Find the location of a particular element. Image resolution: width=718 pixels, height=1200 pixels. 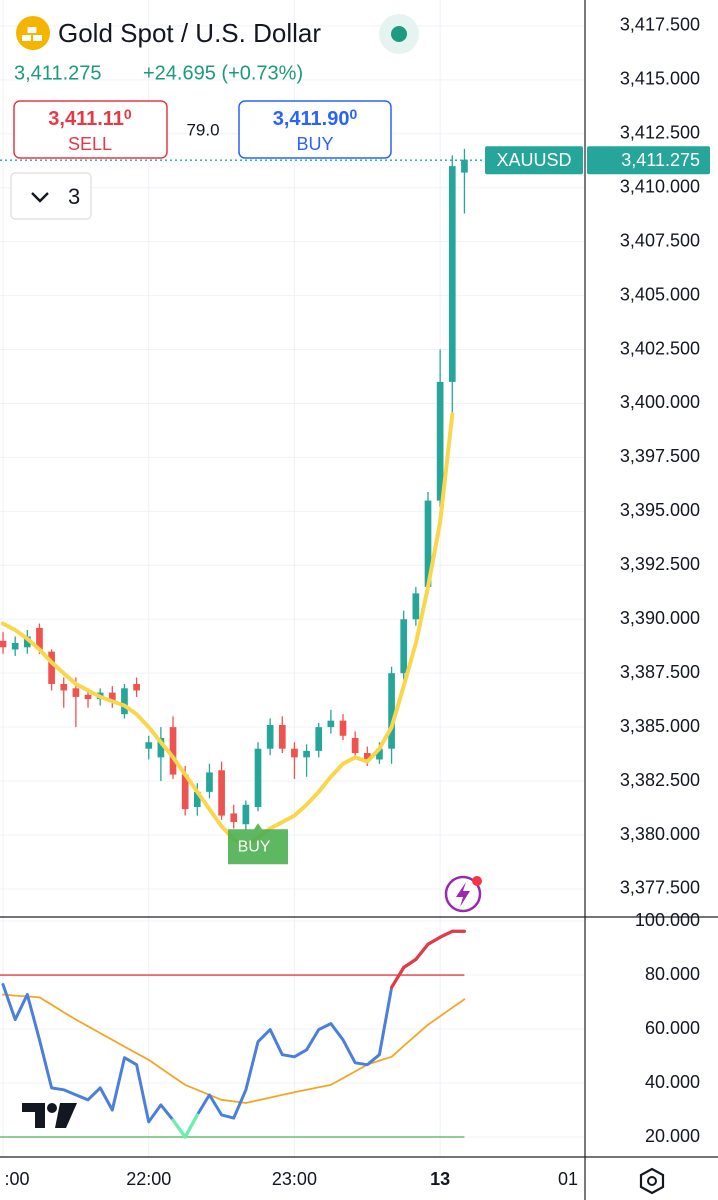

svg-text: 3,411.110 is located at coordinates (90, 118).